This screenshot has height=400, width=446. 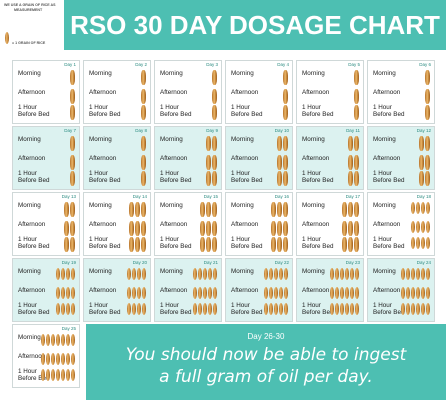 I want to click on day-label: Day 10, so click(x=281, y=130).